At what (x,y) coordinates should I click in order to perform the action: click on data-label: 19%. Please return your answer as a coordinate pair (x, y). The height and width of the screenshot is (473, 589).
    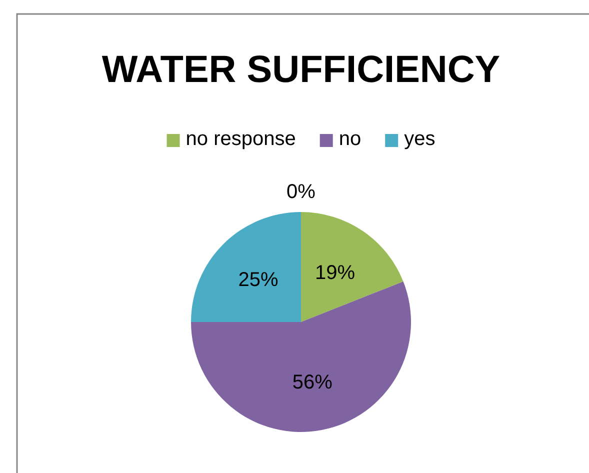
    Looking at the image, I should click on (335, 273).